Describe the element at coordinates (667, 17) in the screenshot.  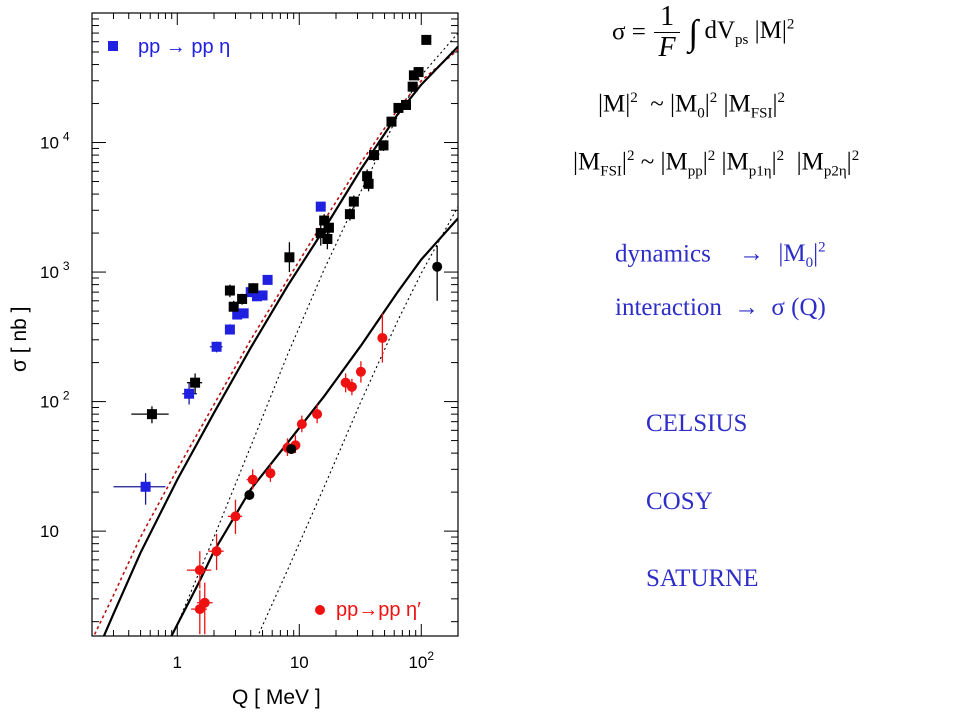
I see `eq-frac-num: 1` at that location.